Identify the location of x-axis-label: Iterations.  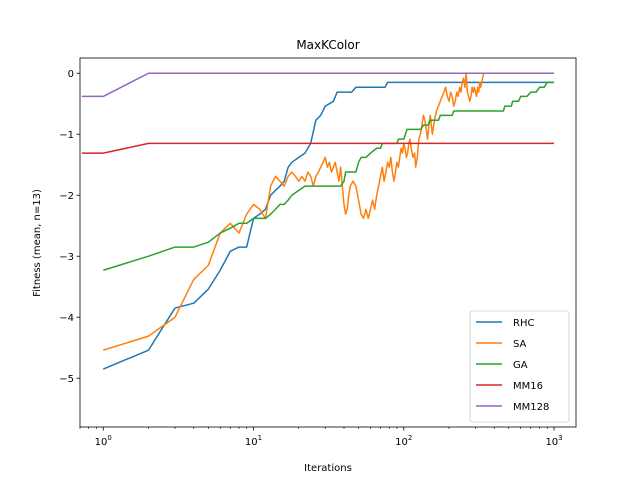
(328, 468).